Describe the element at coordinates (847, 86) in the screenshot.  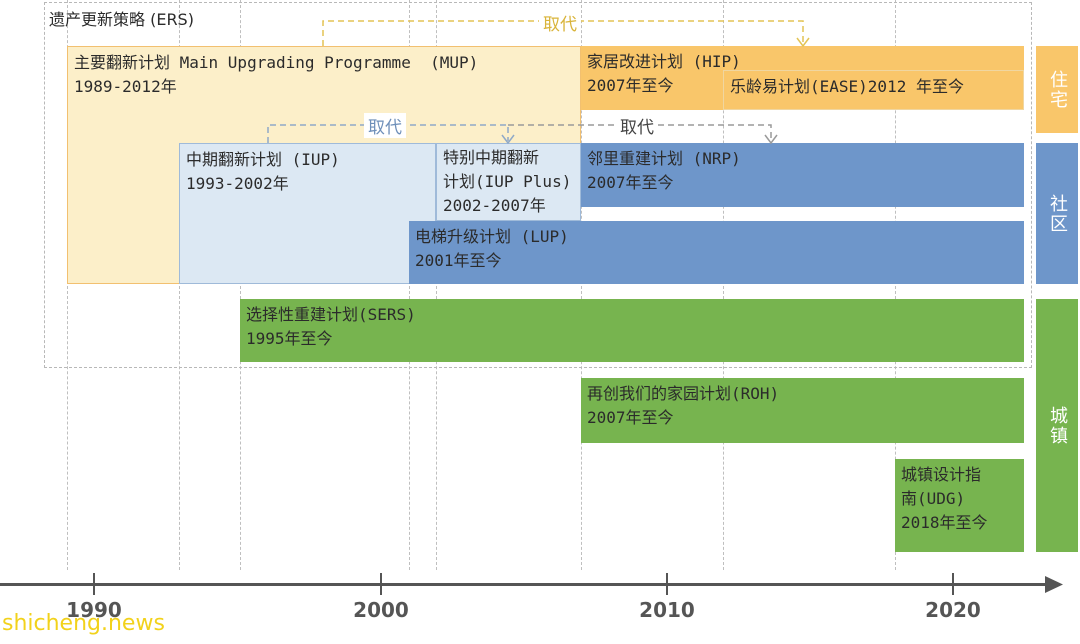
I see `ease-title: 乐龄易计划(EASE)2012 年至今` at that location.